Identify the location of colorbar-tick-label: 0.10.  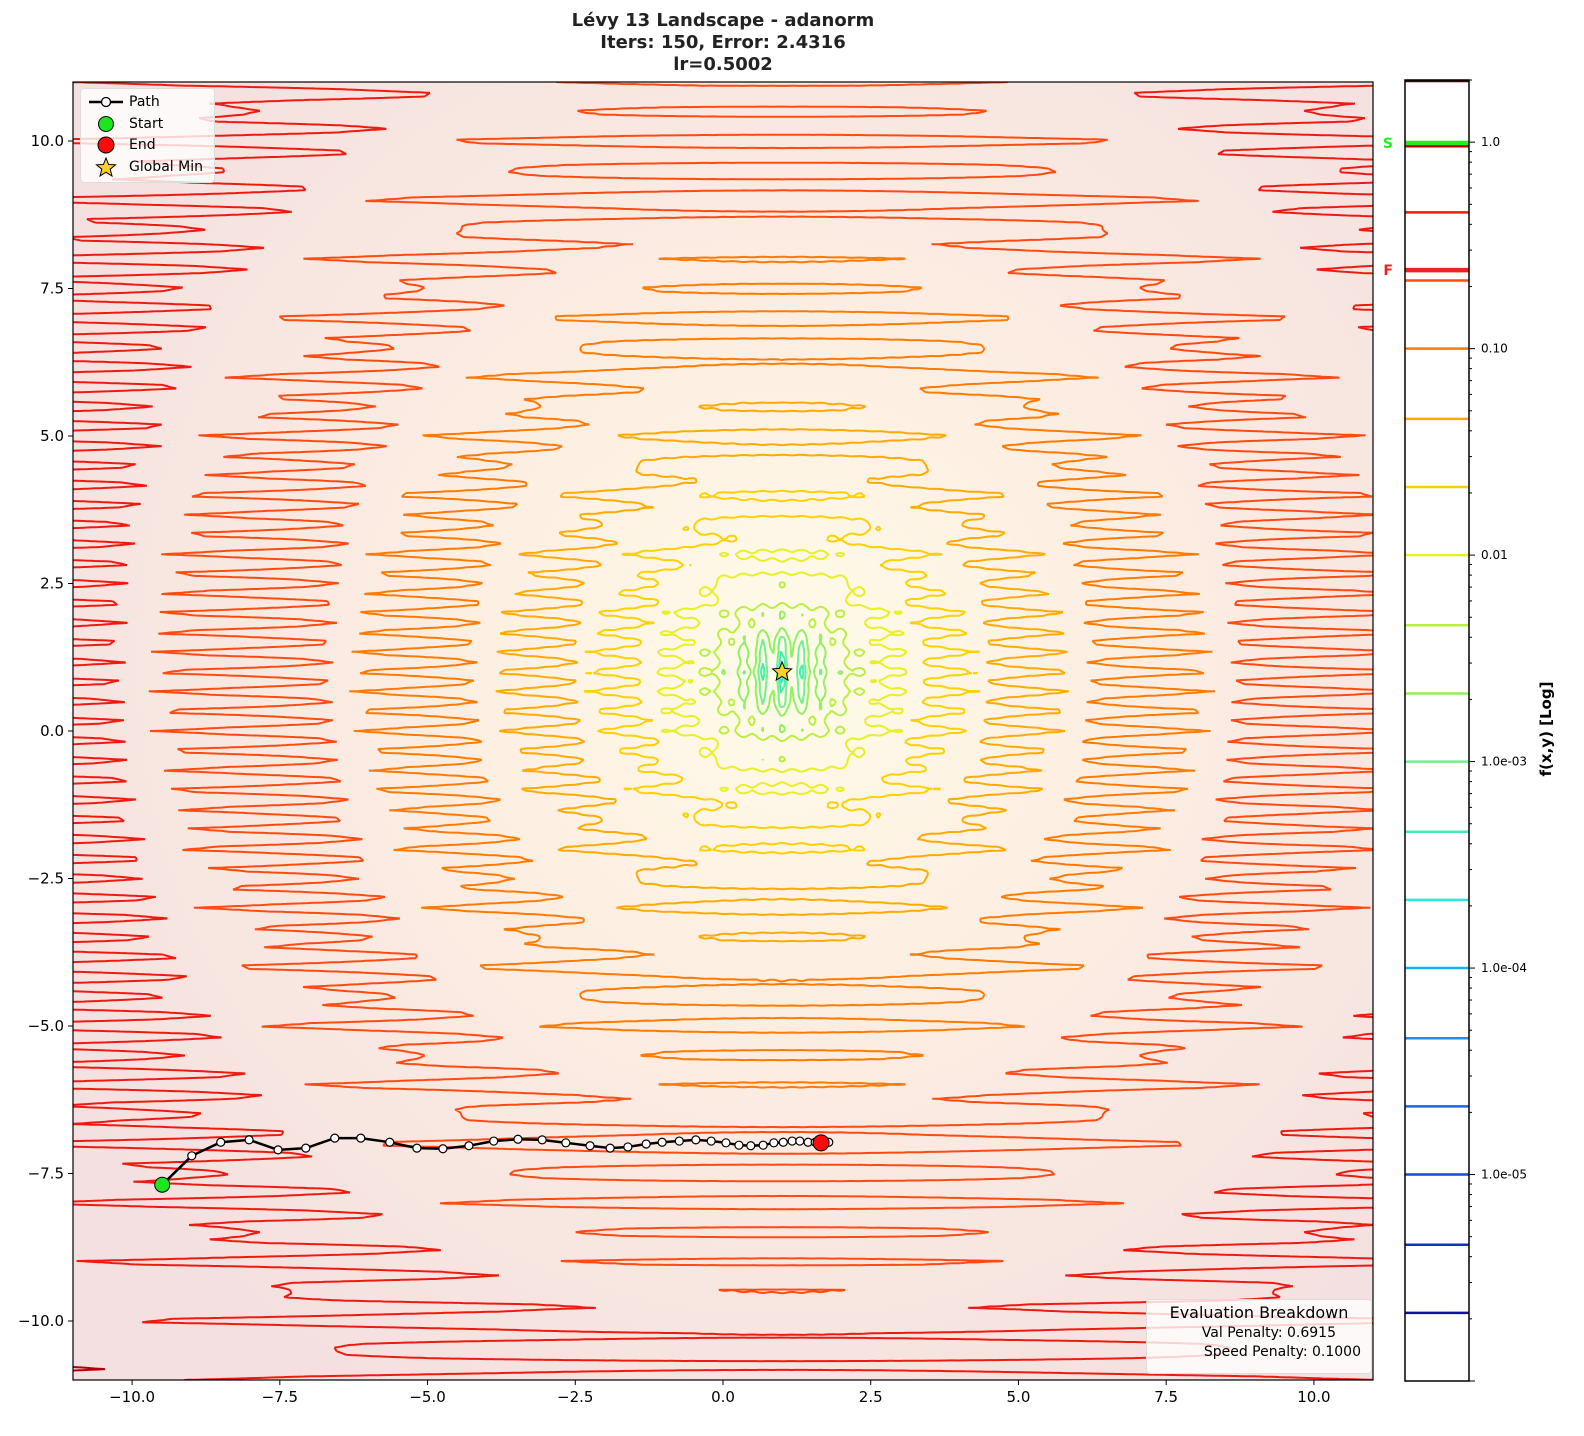
(1494, 349).